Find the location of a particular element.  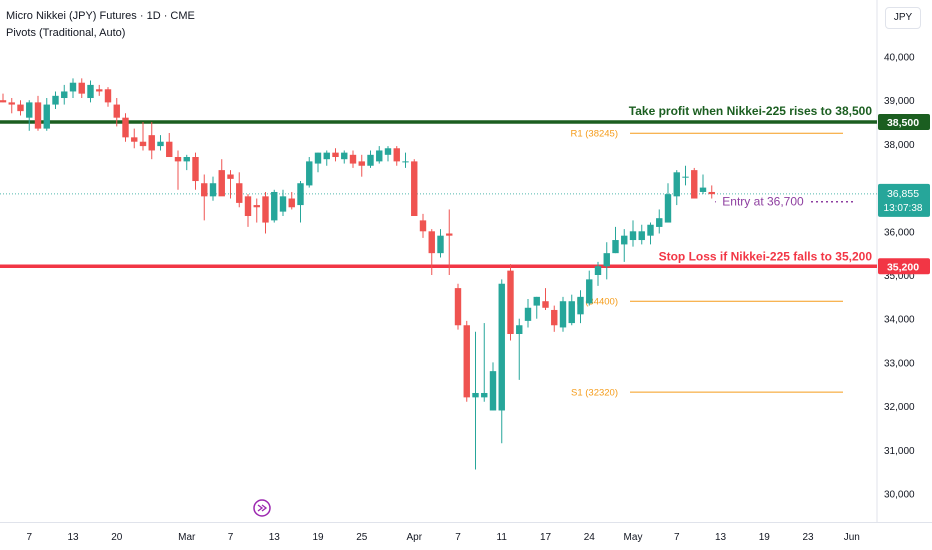

countdown-text: 13:07:38 is located at coordinates (903, 208).